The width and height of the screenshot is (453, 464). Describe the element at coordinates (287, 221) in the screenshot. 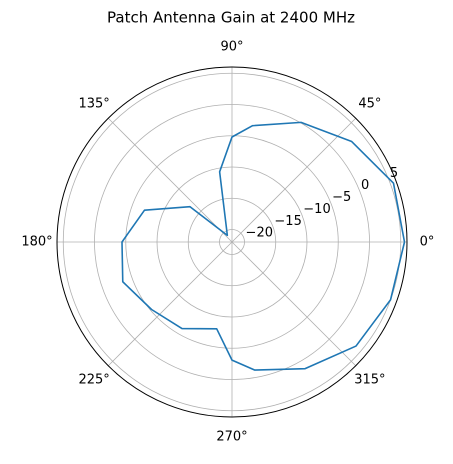

I see `r-tick-label: −15` at that location.